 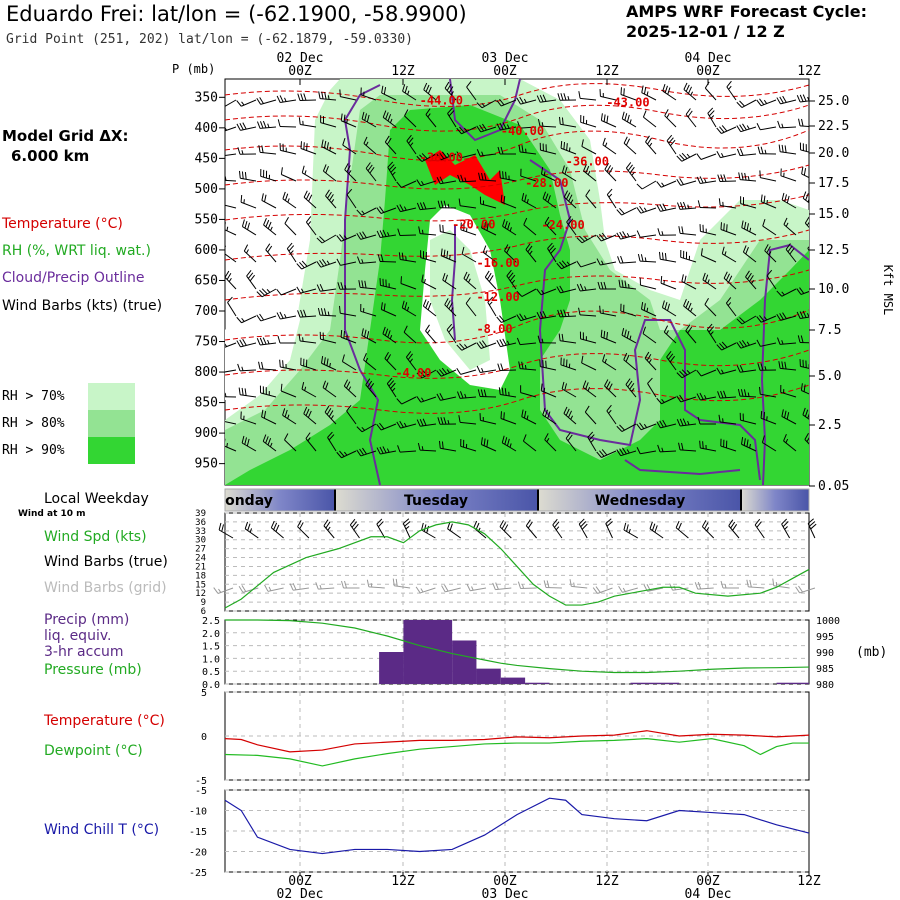 What do you see at coordinates (33, 450) in the screenshot?
I see `legend-rh90: RH > 90%` at bounding box center [33, 450].